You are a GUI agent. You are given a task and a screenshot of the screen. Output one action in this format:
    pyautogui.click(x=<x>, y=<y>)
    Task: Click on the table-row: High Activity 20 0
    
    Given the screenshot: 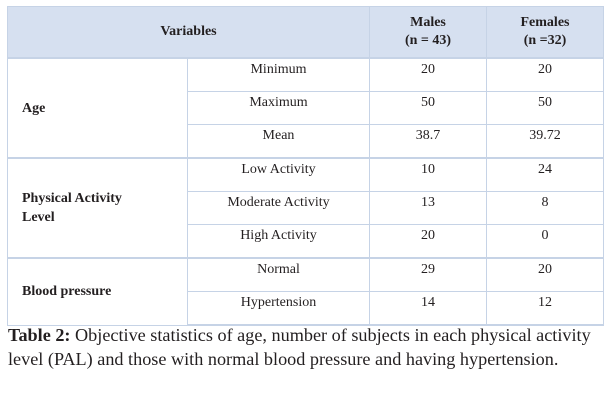 What is the action you would take?
    pyautogui.click(x=306, y=241)
    